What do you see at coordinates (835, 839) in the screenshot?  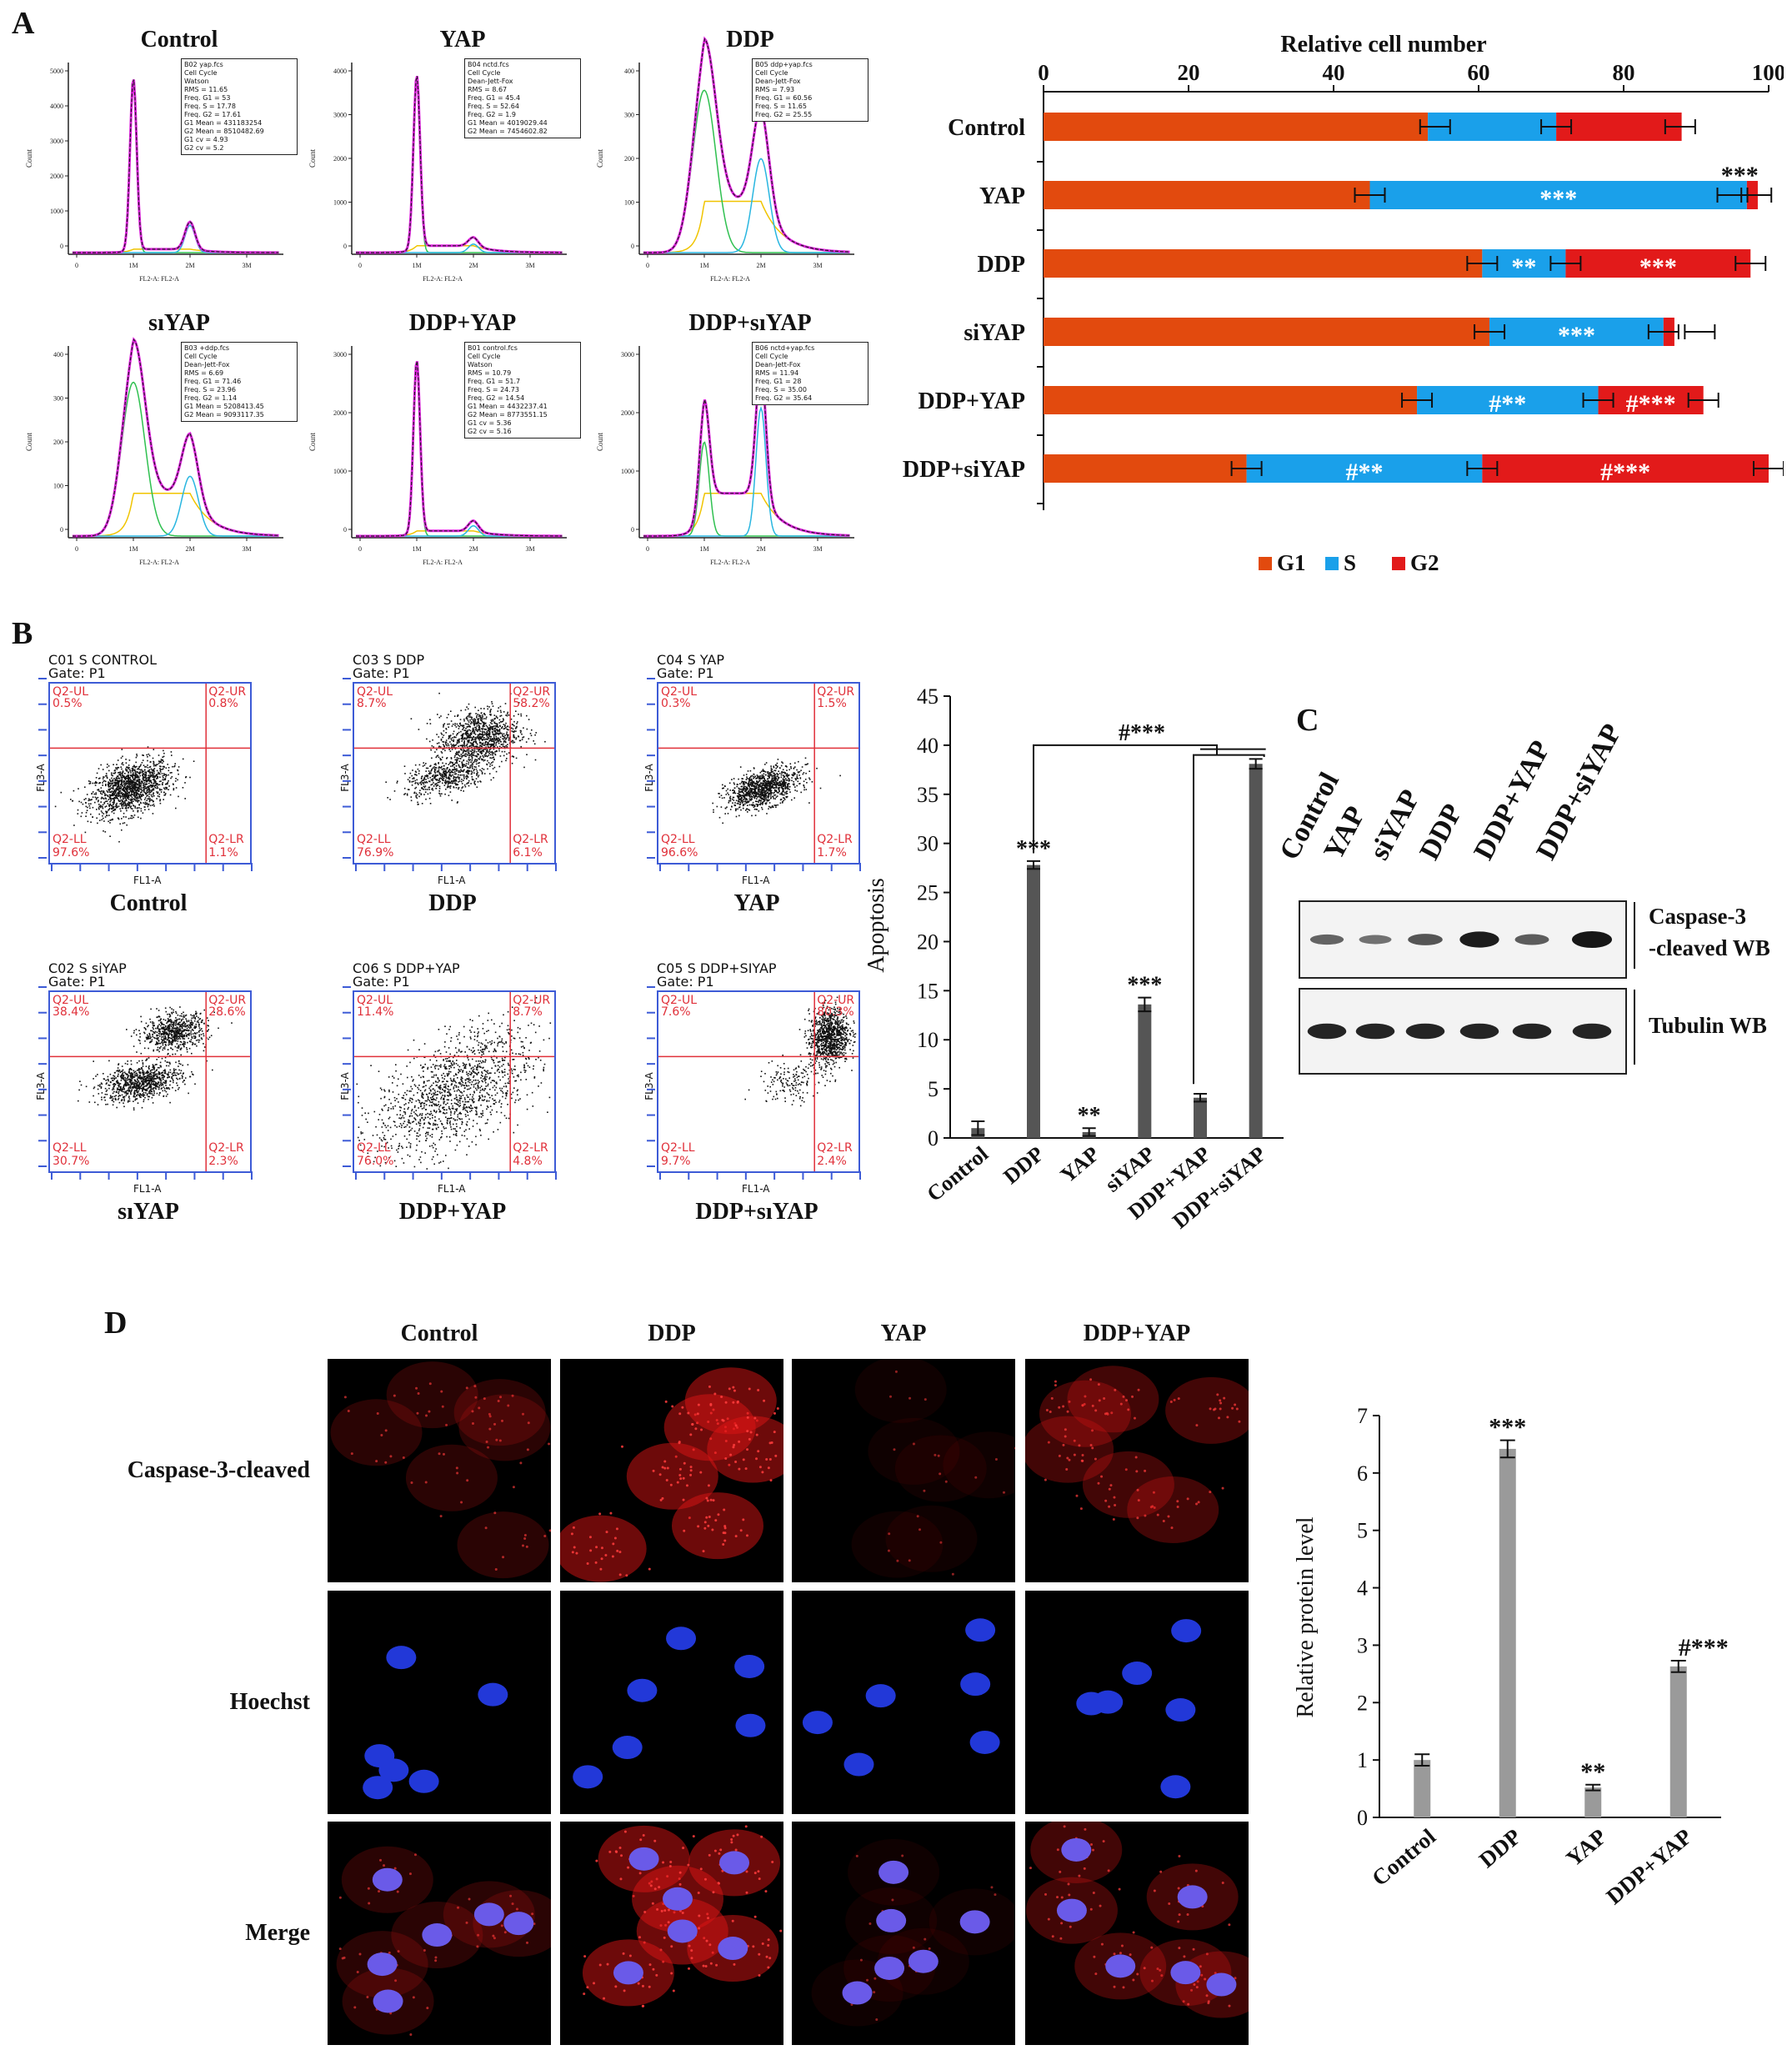 I see `flow-q-lr-name: Q2-LR` at bounding box center [835, 839].